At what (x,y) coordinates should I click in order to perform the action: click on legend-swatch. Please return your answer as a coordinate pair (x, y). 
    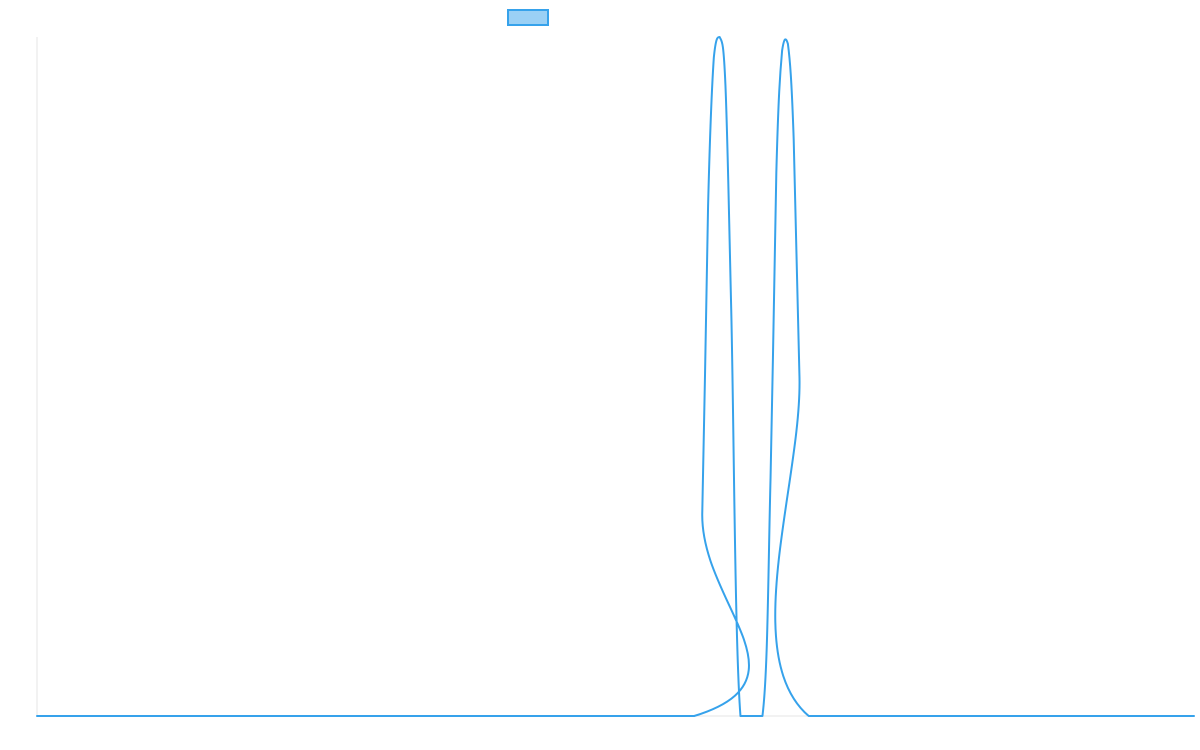
    Looking at the image, I should click on (528, 17).